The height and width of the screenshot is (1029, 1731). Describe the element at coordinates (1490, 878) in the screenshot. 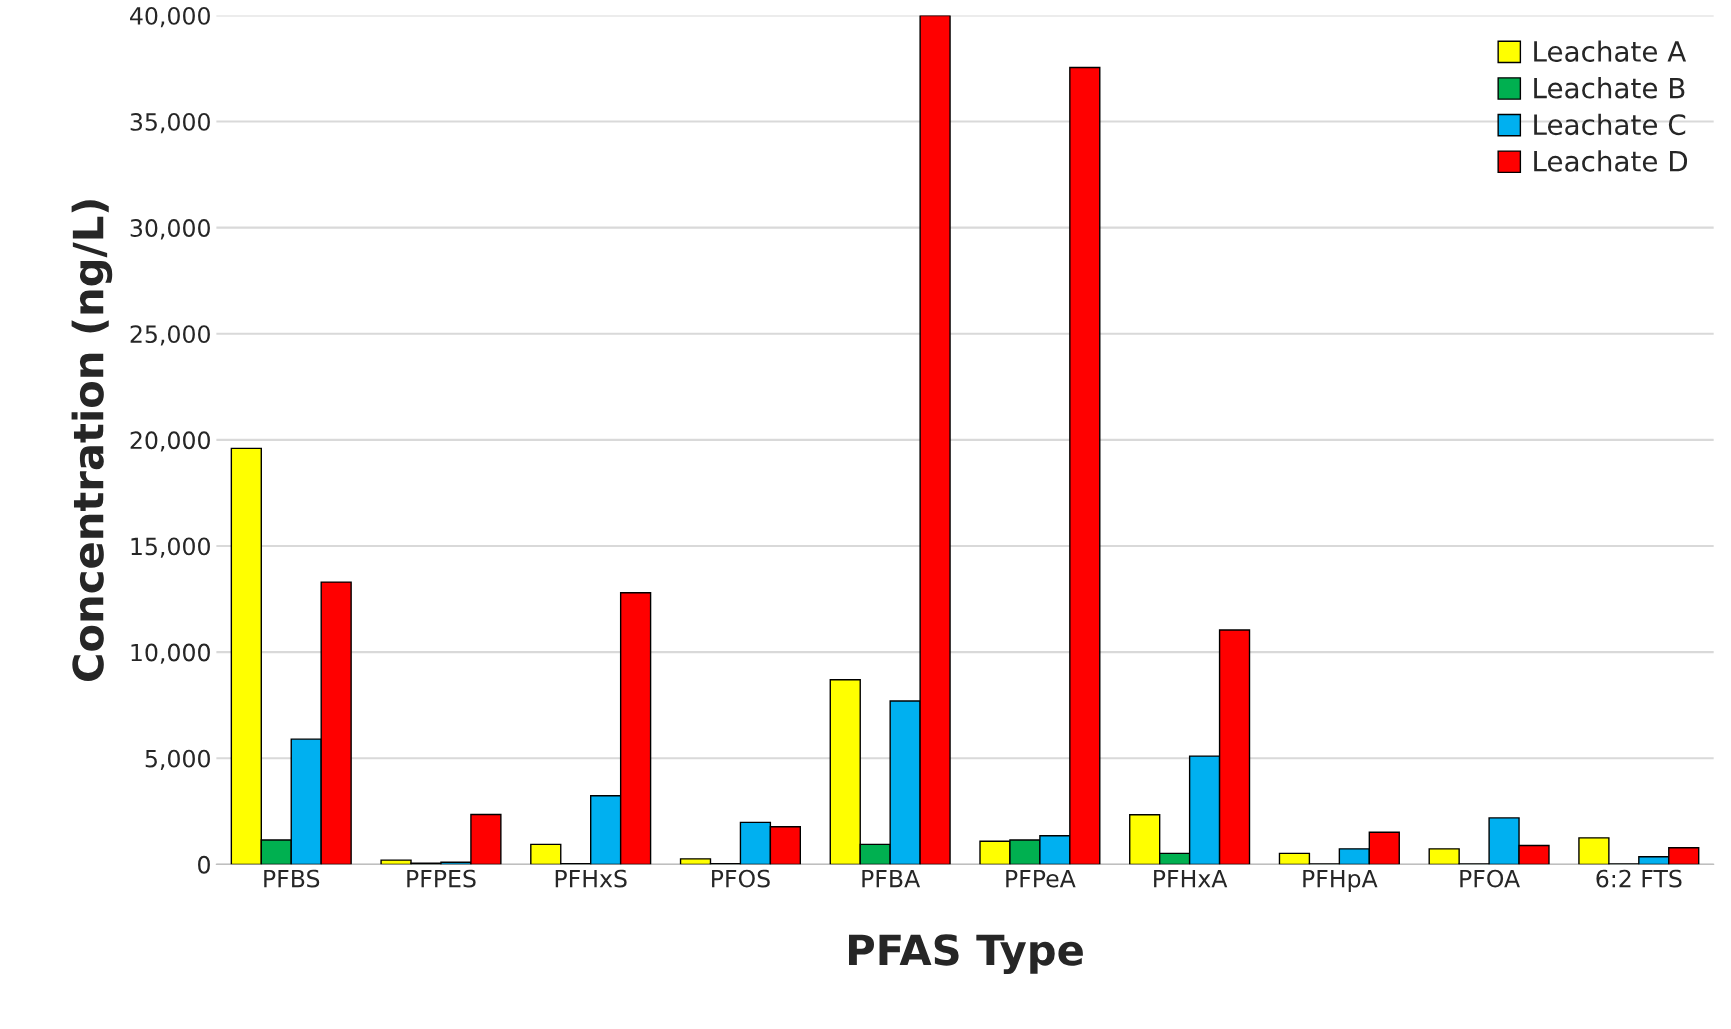

I see `x-tick-label: PFOA` at that location.